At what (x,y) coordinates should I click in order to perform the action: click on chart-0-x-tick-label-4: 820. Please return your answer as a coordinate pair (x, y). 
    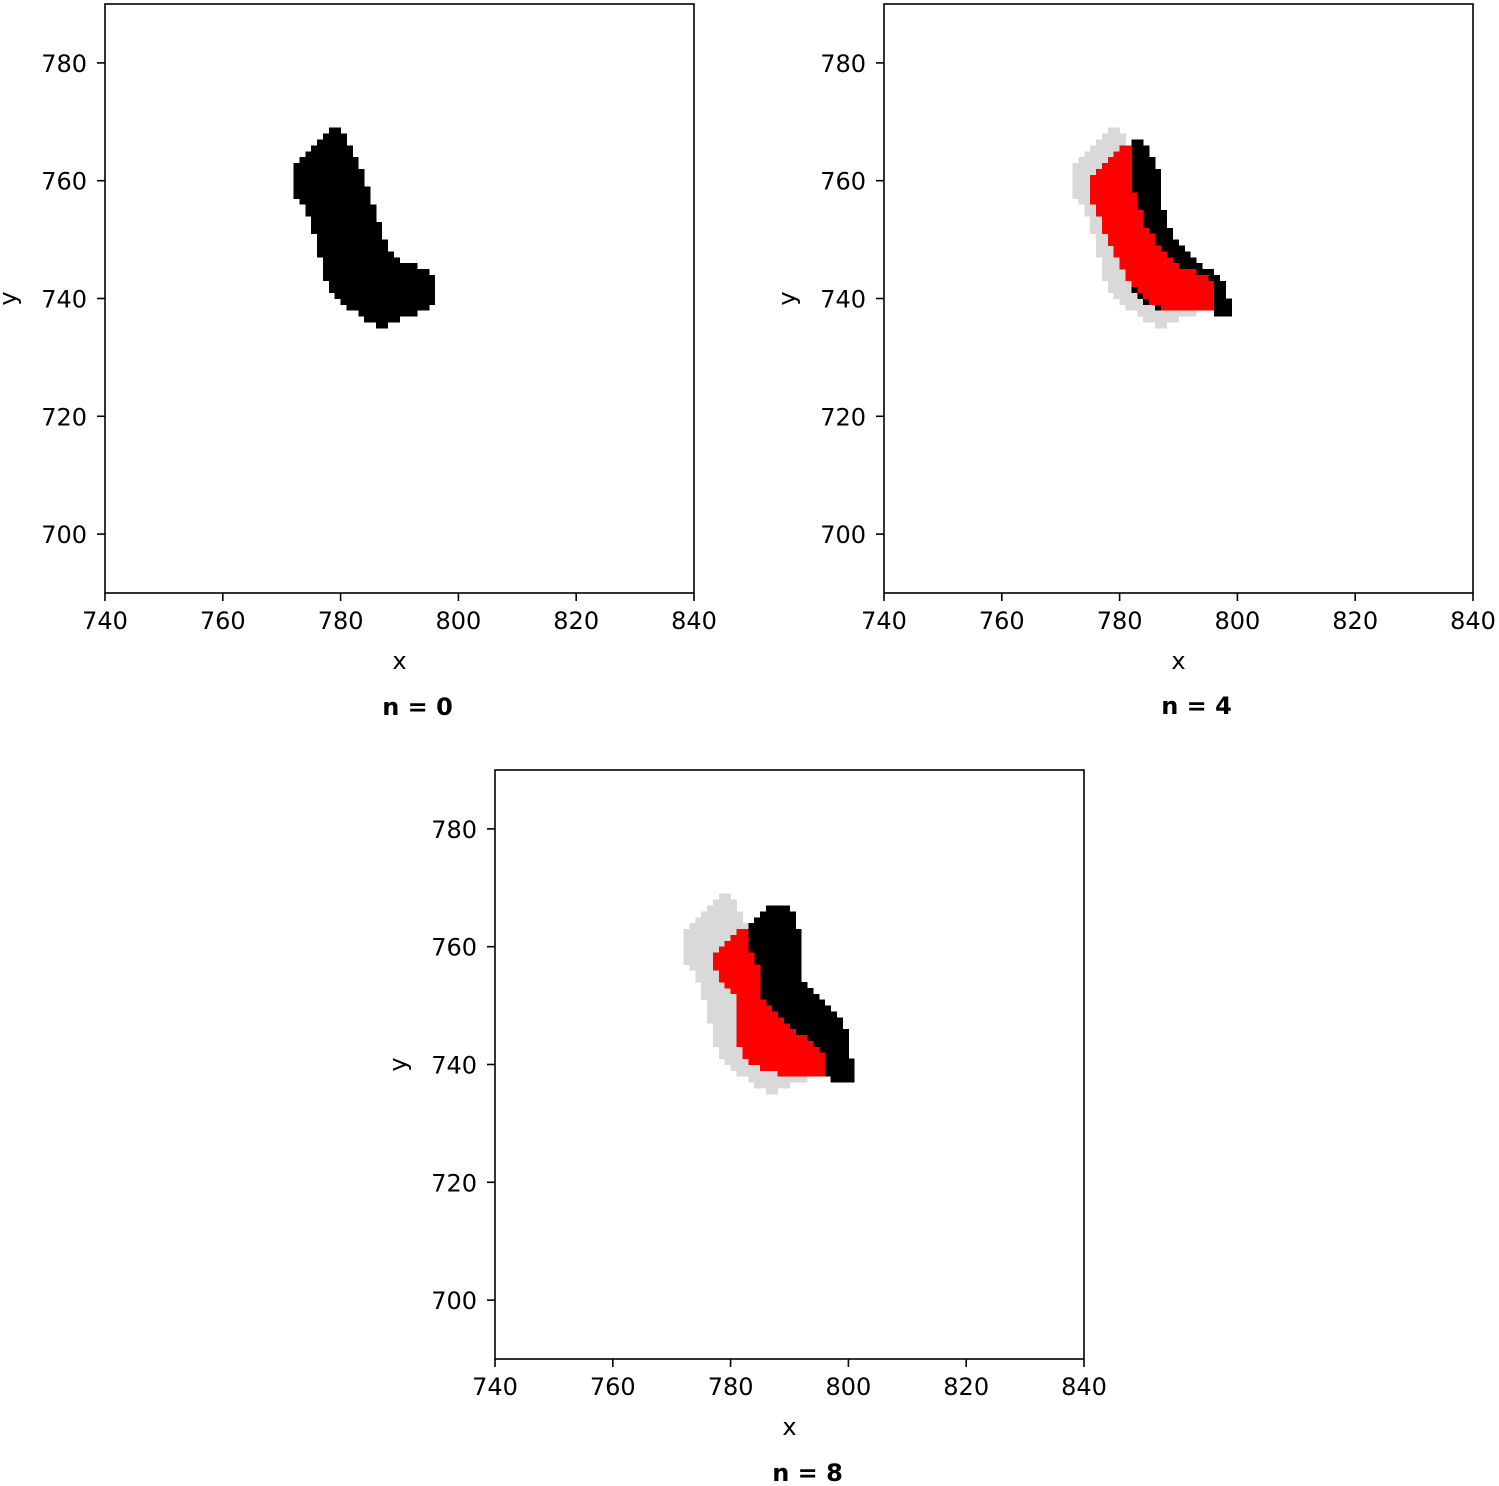
    Looking at the image, I should click on (576, 621).